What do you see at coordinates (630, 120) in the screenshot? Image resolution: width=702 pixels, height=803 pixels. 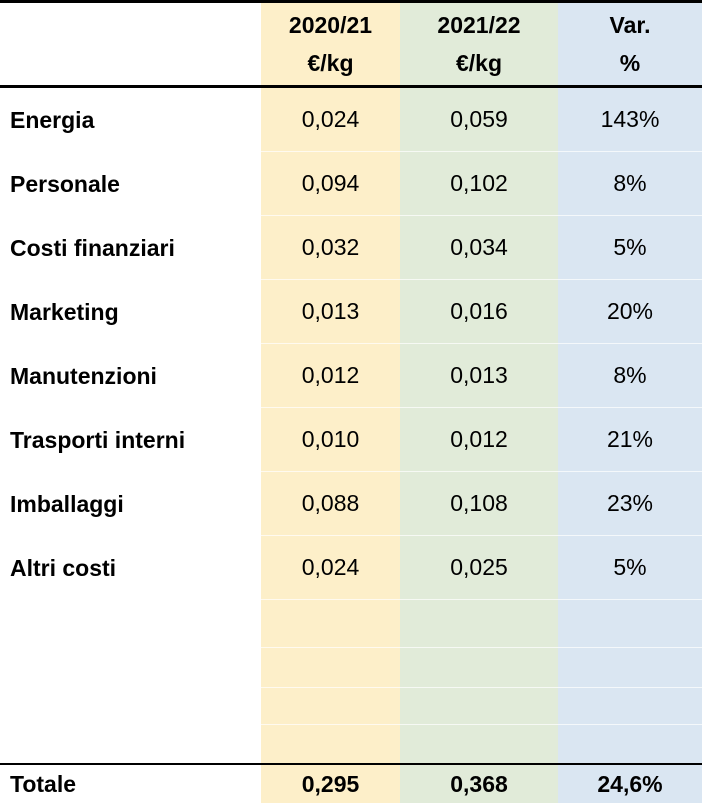 I see `cell-var: 143%` at bounding box center [630, 120].